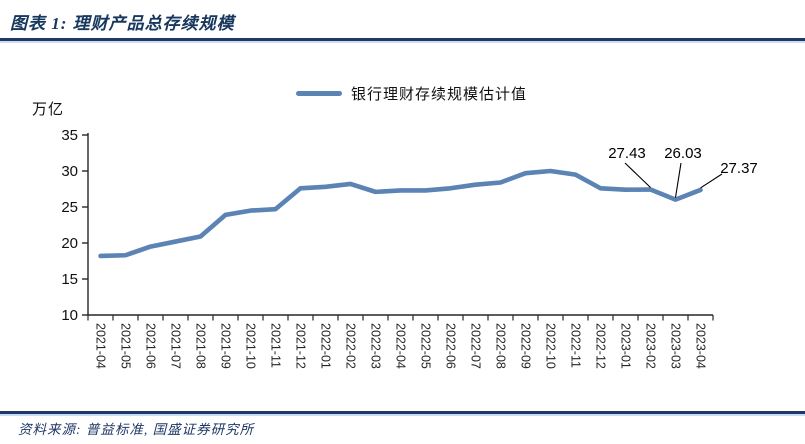  Describe the element at coordinates (739, 168) in the screenshot. I see `annotation-label: 27.37` at that location.